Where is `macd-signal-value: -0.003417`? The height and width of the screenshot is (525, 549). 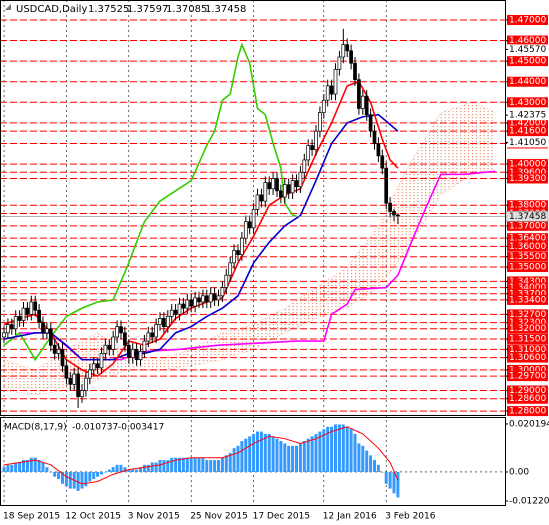 macd-signal-value: -0.003417 is located at coordinates (141, 428).